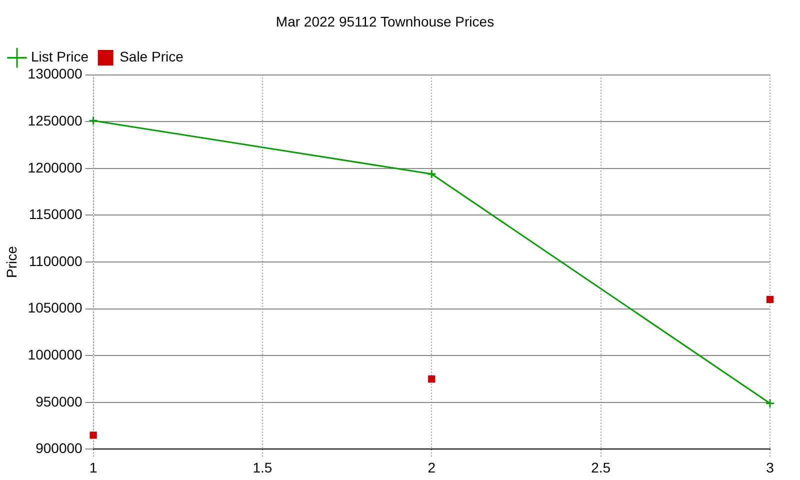 The width and height of the screenshot is (800, 480). What do you see at coordinates (432, 467) in the screenshot?
I see `x-tick-label: 2` at bounding box center [432, 467].